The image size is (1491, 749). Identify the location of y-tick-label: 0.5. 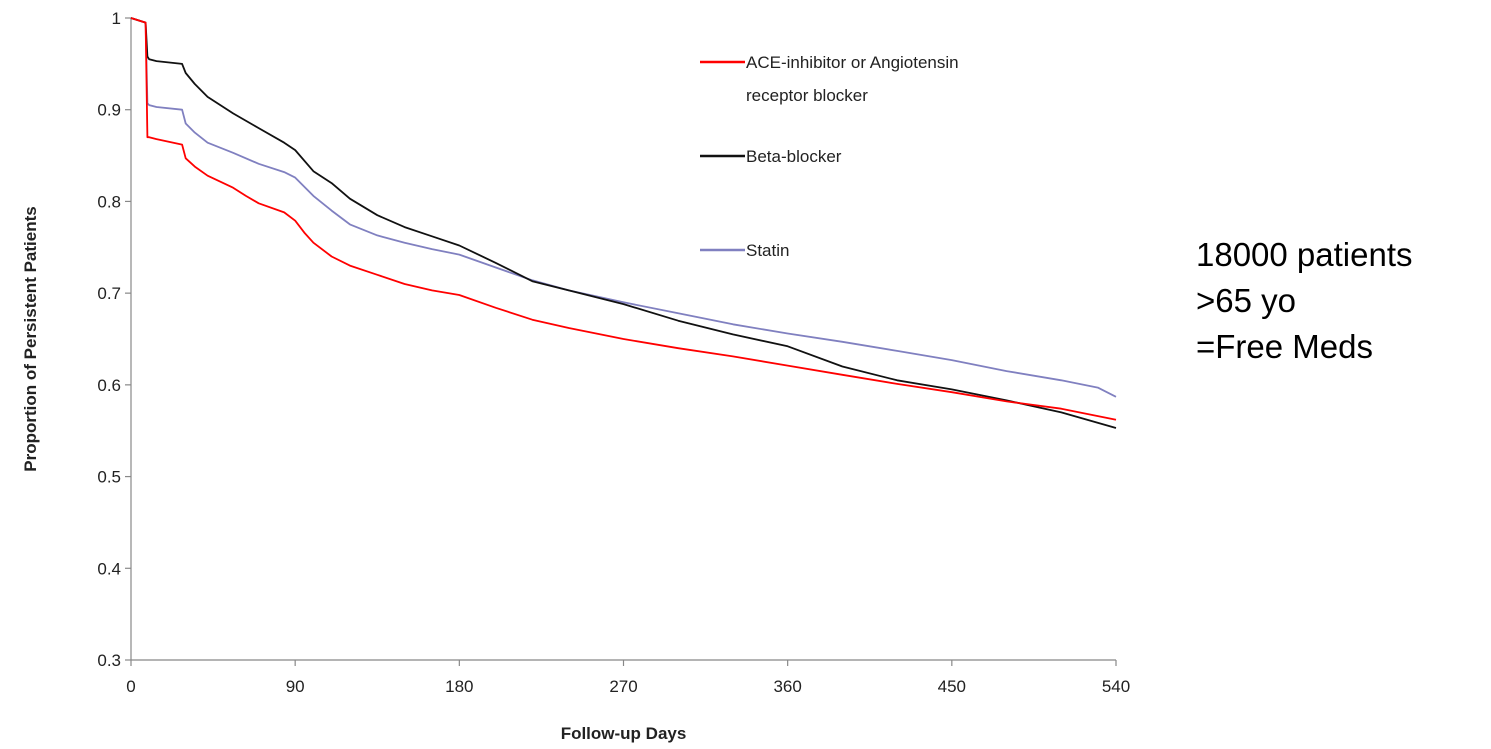
(109, 477).